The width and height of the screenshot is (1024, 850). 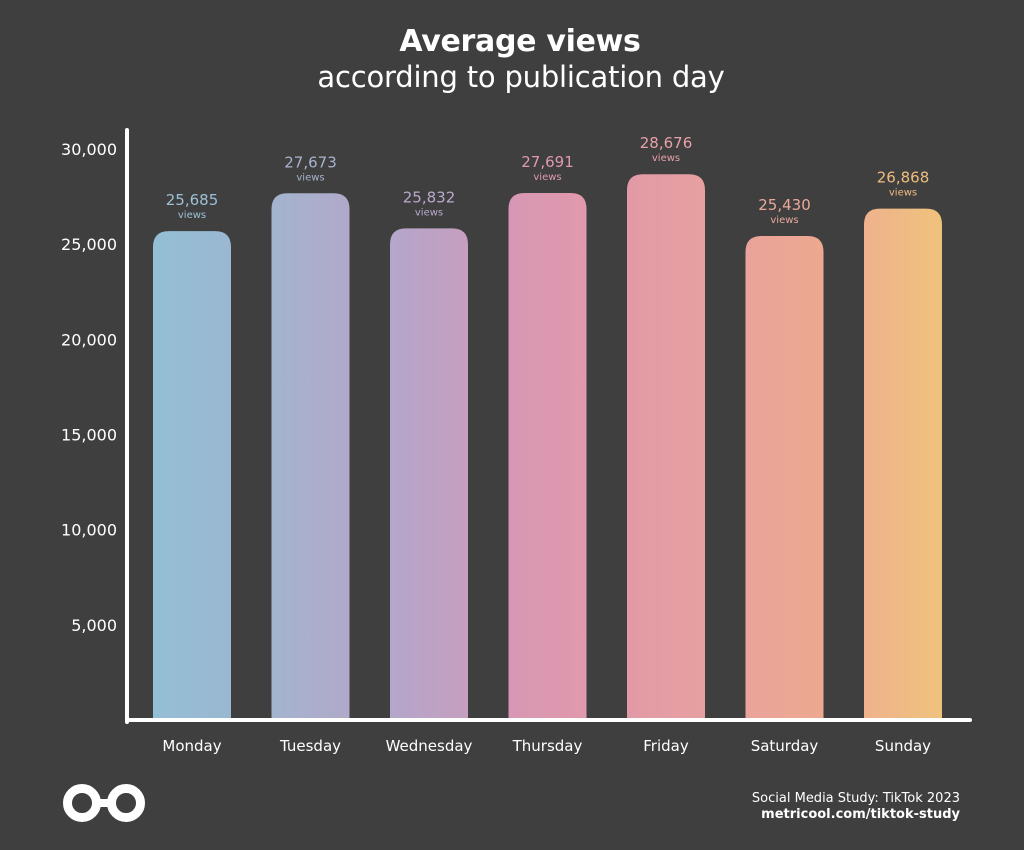 I want to click on x-tick-label: Sunday, so click(x=903, y=746).